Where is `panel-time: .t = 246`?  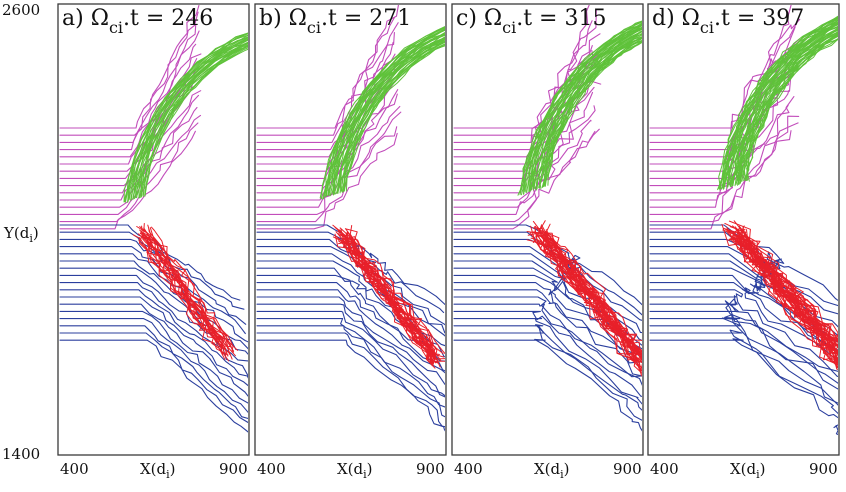
panel-time: .t = 246 is located at coordinates (168, 18).